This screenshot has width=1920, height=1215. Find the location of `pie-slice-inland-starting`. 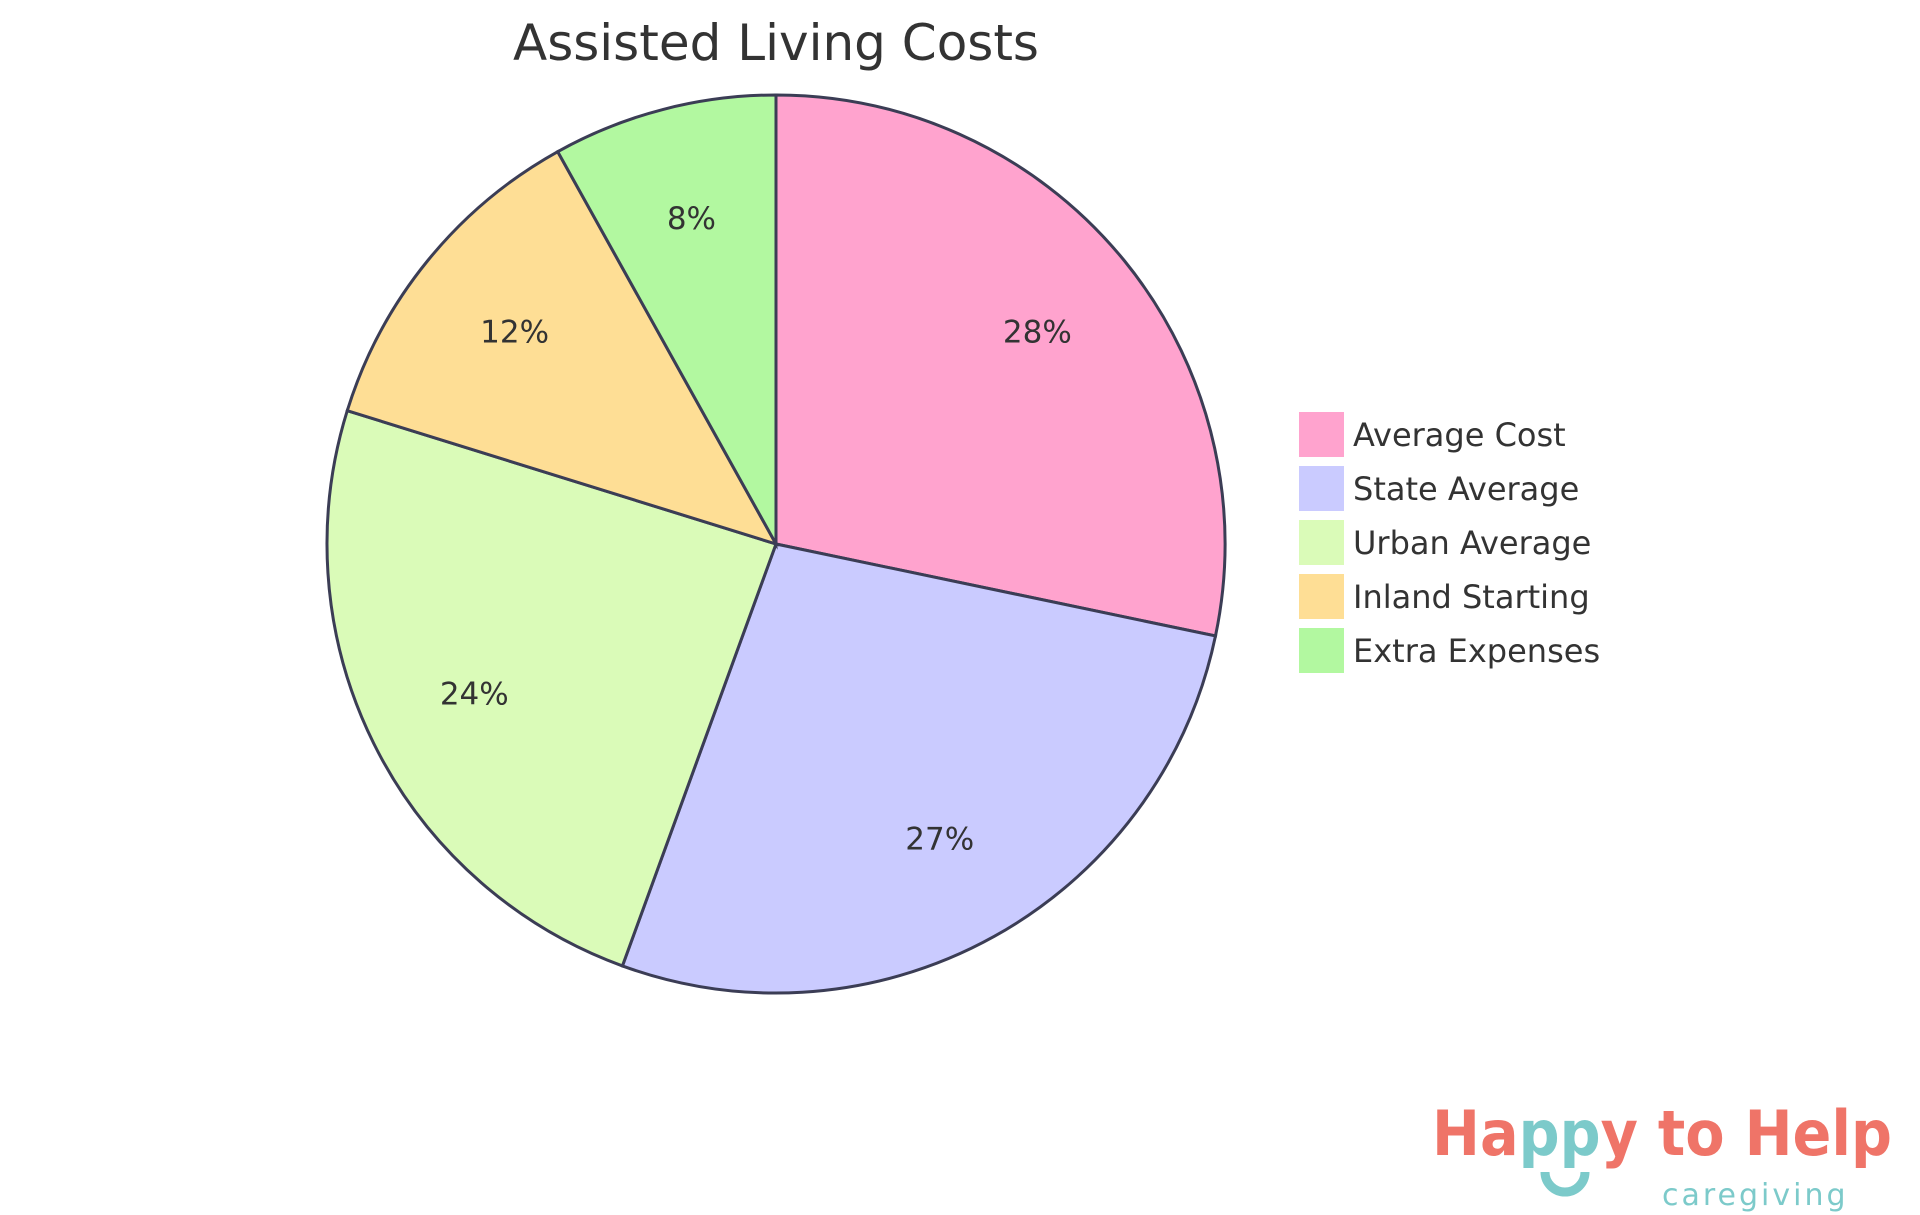

pie-slice-inland-starting is located at coordinates (562, 348).